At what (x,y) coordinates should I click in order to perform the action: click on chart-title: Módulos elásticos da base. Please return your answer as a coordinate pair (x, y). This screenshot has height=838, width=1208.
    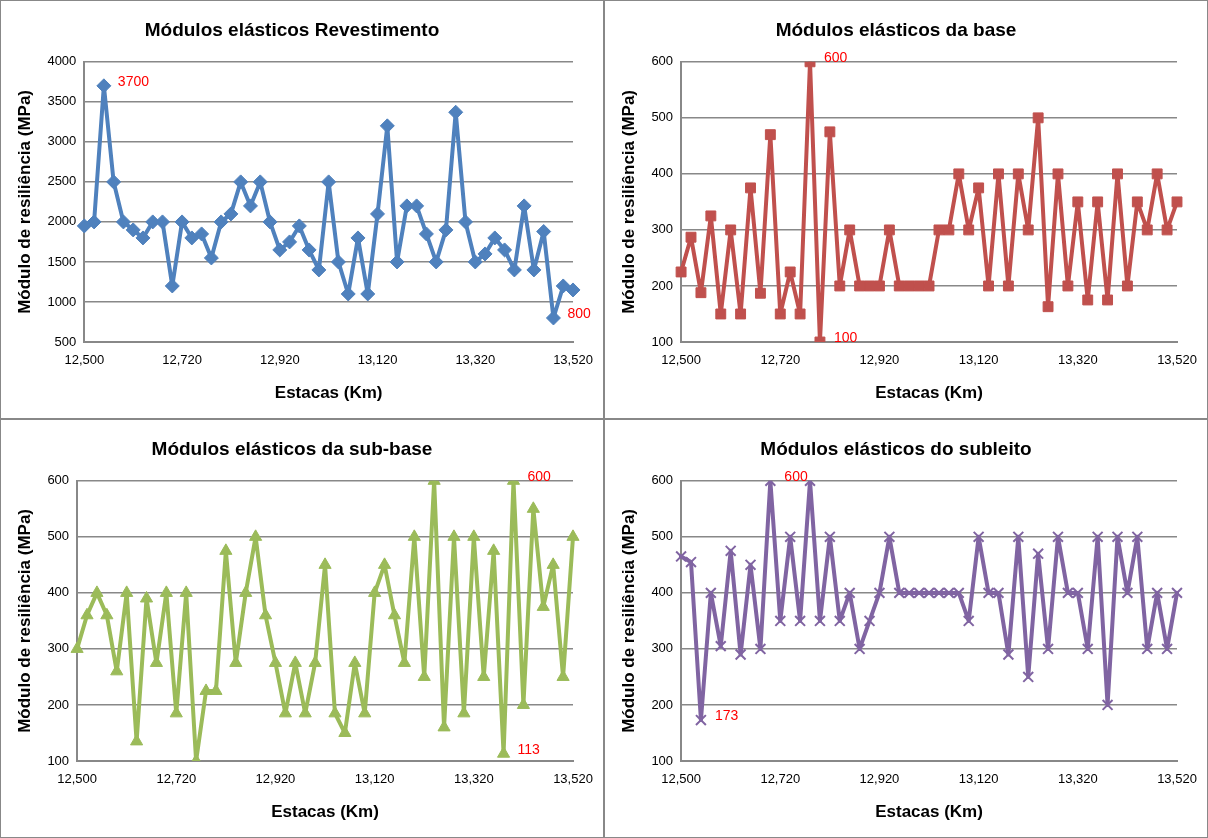
    Looking at the image, I should click on (896, 29).